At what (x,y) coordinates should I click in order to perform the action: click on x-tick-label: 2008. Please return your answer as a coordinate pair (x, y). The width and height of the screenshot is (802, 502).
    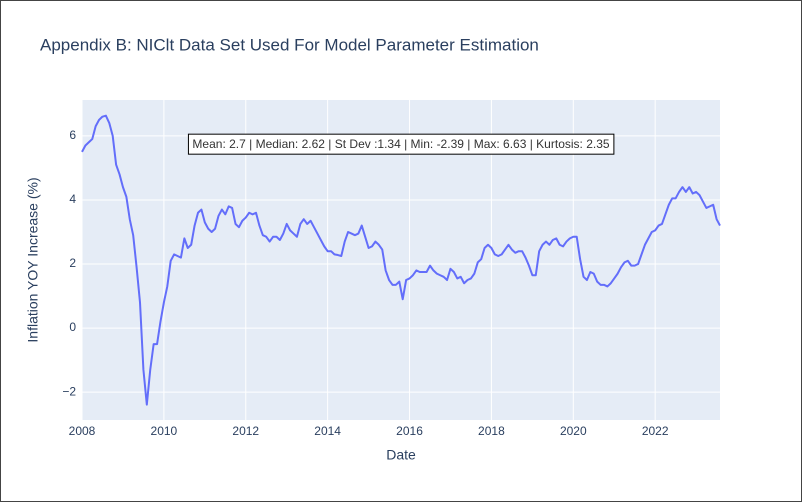
    Looking at the image, I should click on (82, 431).